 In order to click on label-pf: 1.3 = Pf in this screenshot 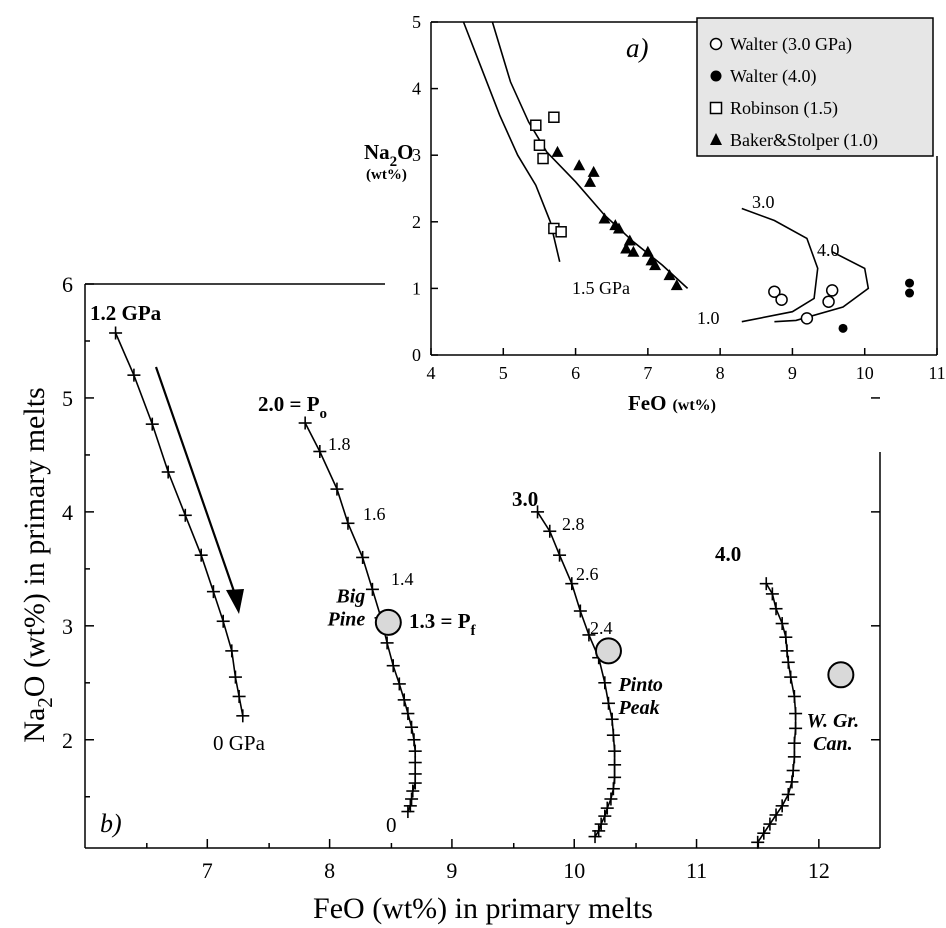, I will do `click(443, 624)`.